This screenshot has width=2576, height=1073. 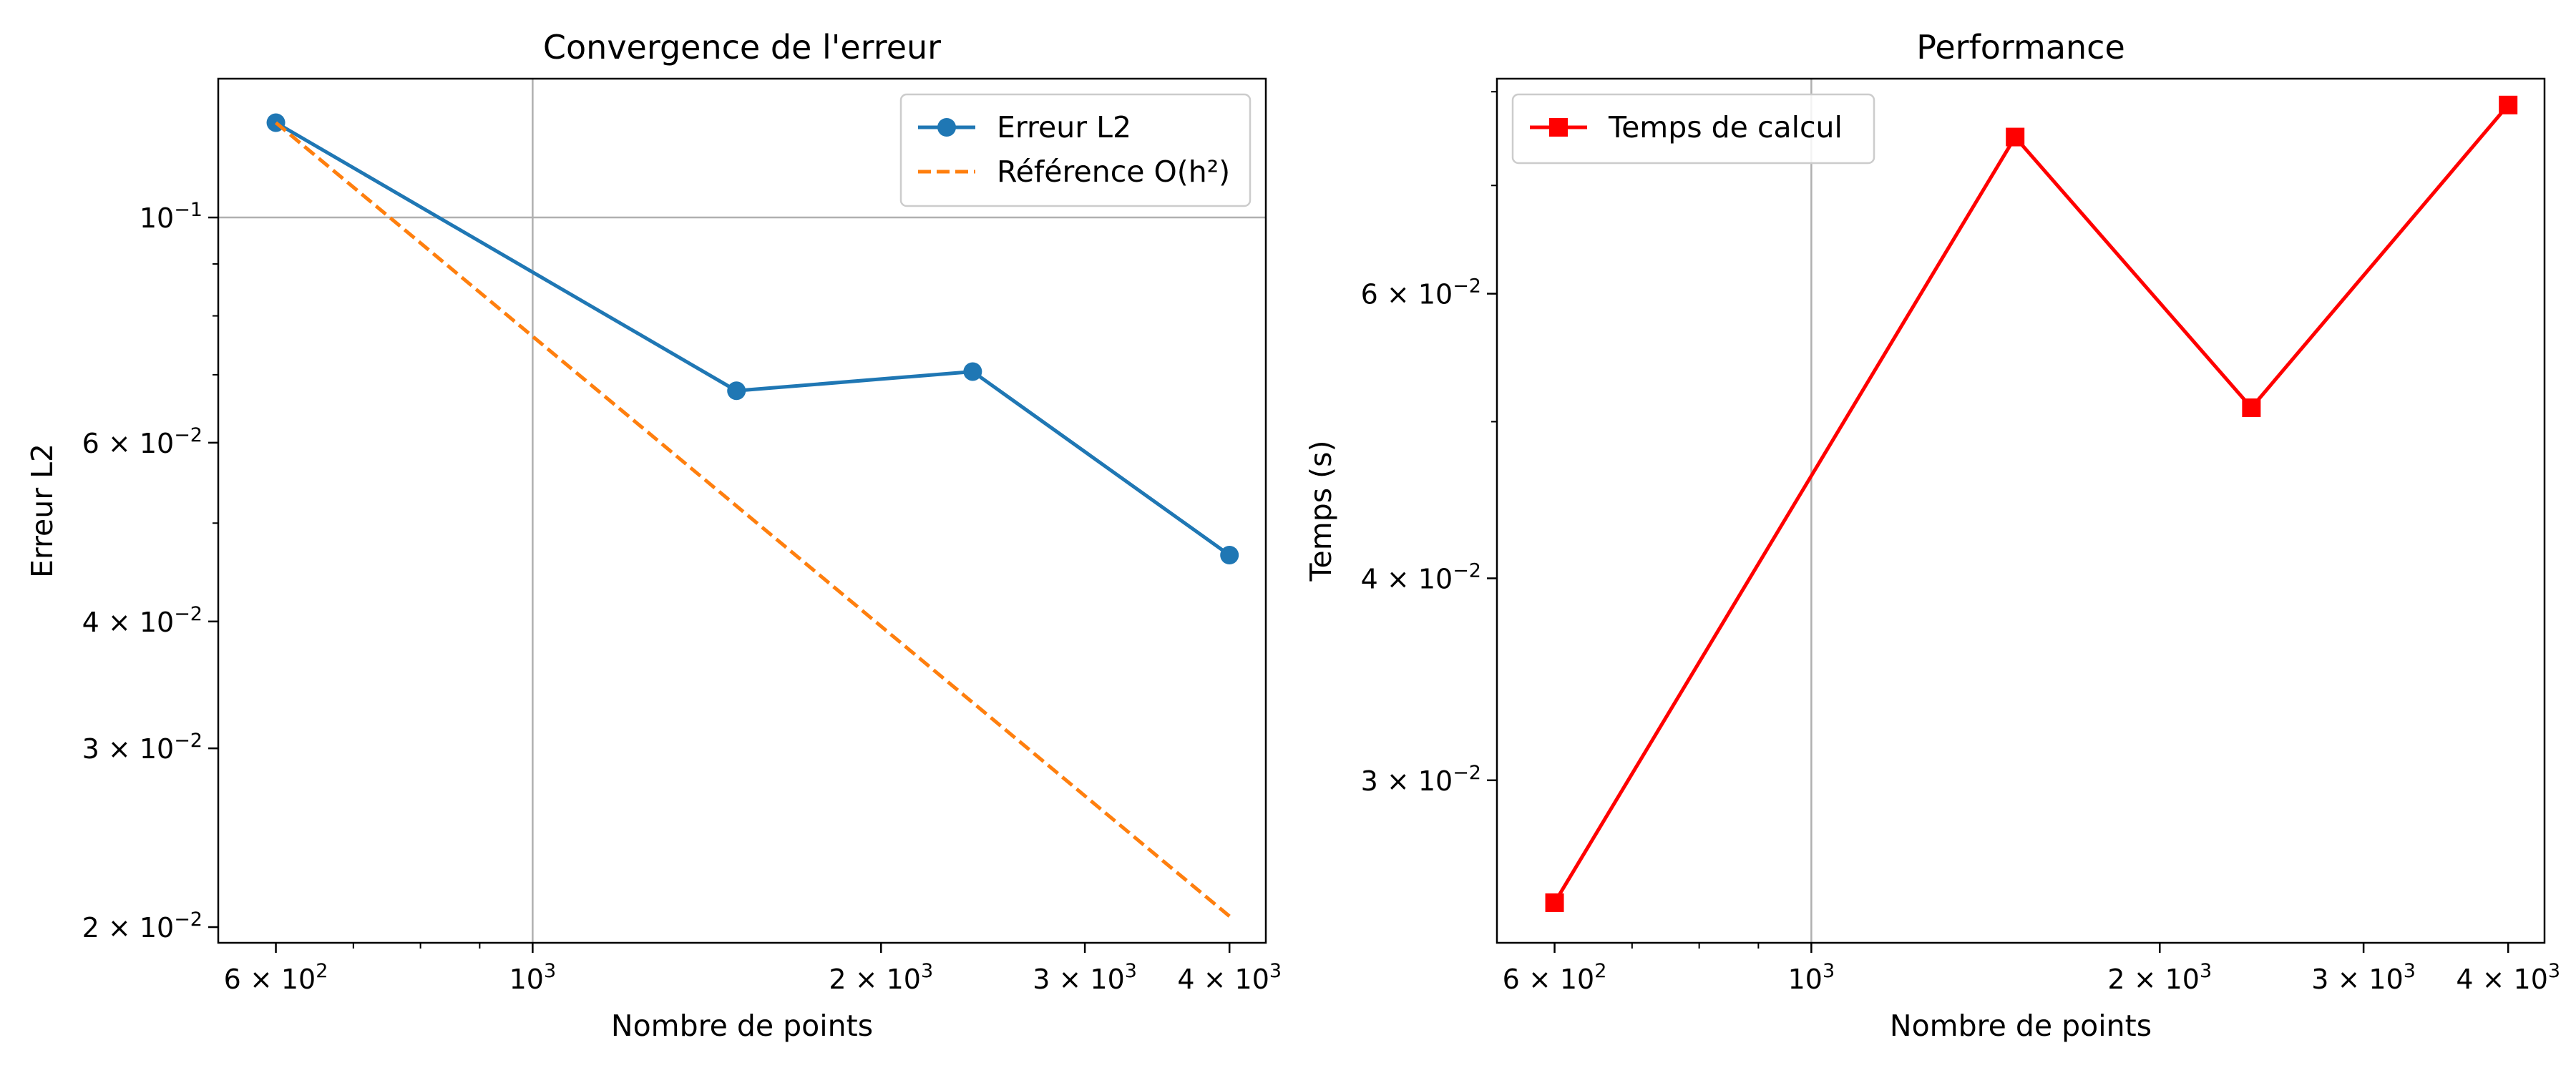 I want to click on legend-label: Référence O(h²), so click(x=1113, y=172).